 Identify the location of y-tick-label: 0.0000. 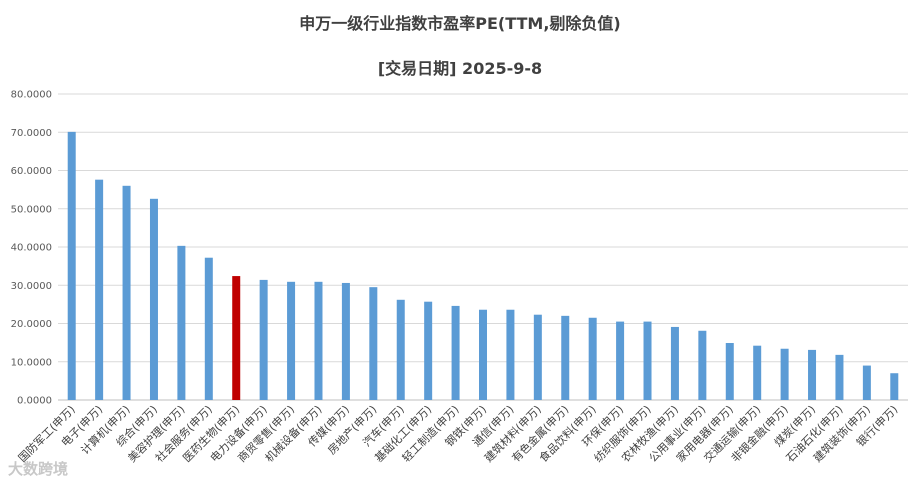
(34, 401).